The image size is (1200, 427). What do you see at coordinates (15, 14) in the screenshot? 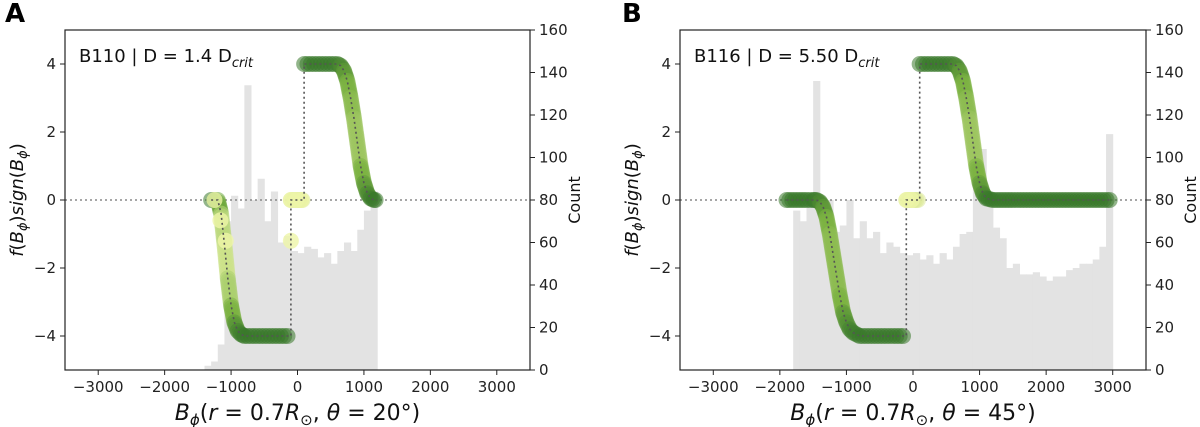
I see `panel-label: A` at bounding box center [15, 14].